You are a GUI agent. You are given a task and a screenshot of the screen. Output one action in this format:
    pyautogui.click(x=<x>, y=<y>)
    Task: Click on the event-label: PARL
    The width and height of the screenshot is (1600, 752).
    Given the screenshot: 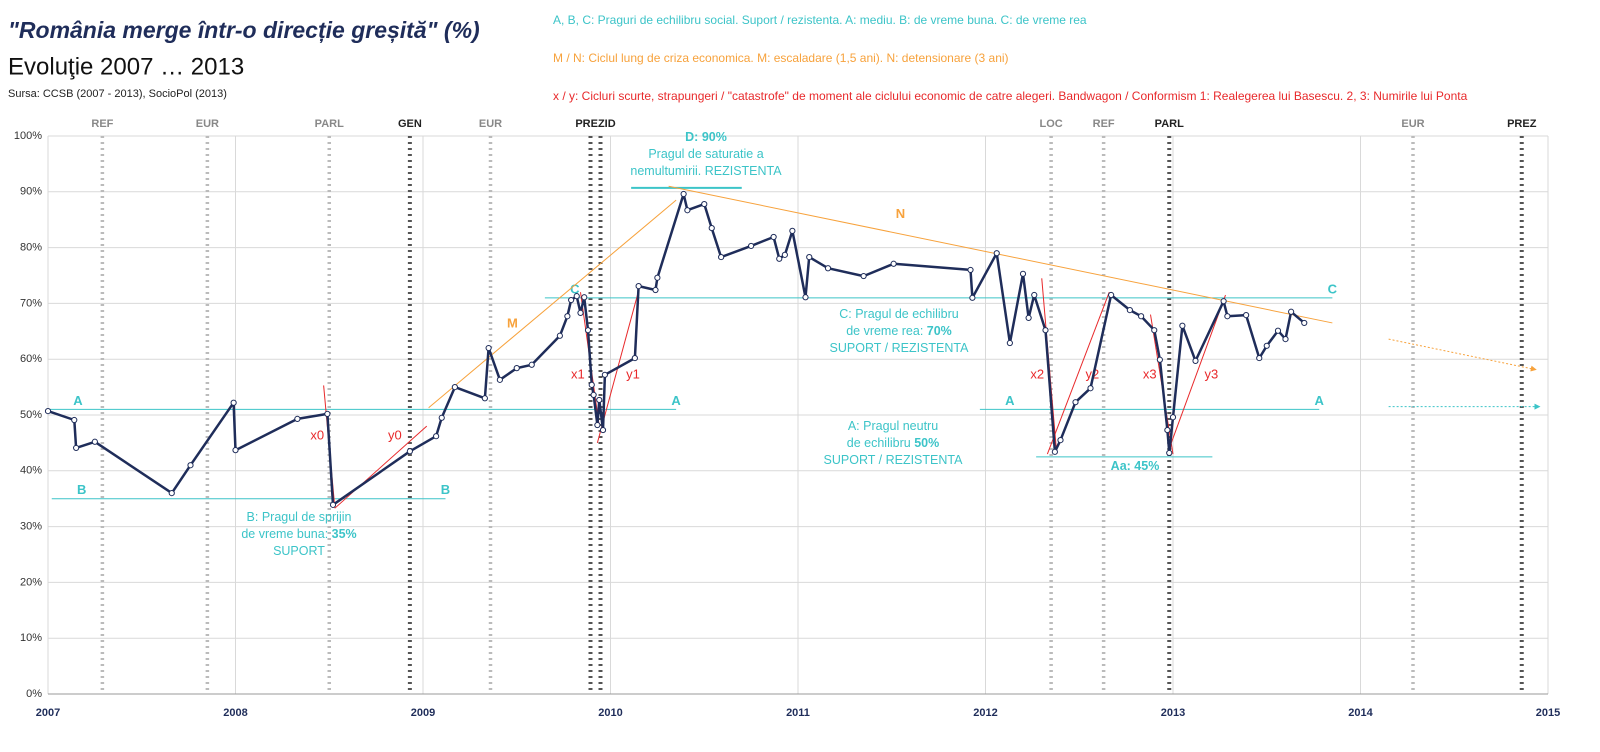 What is the action you would take?
    pyautogui.click(x=329, y=124)
    